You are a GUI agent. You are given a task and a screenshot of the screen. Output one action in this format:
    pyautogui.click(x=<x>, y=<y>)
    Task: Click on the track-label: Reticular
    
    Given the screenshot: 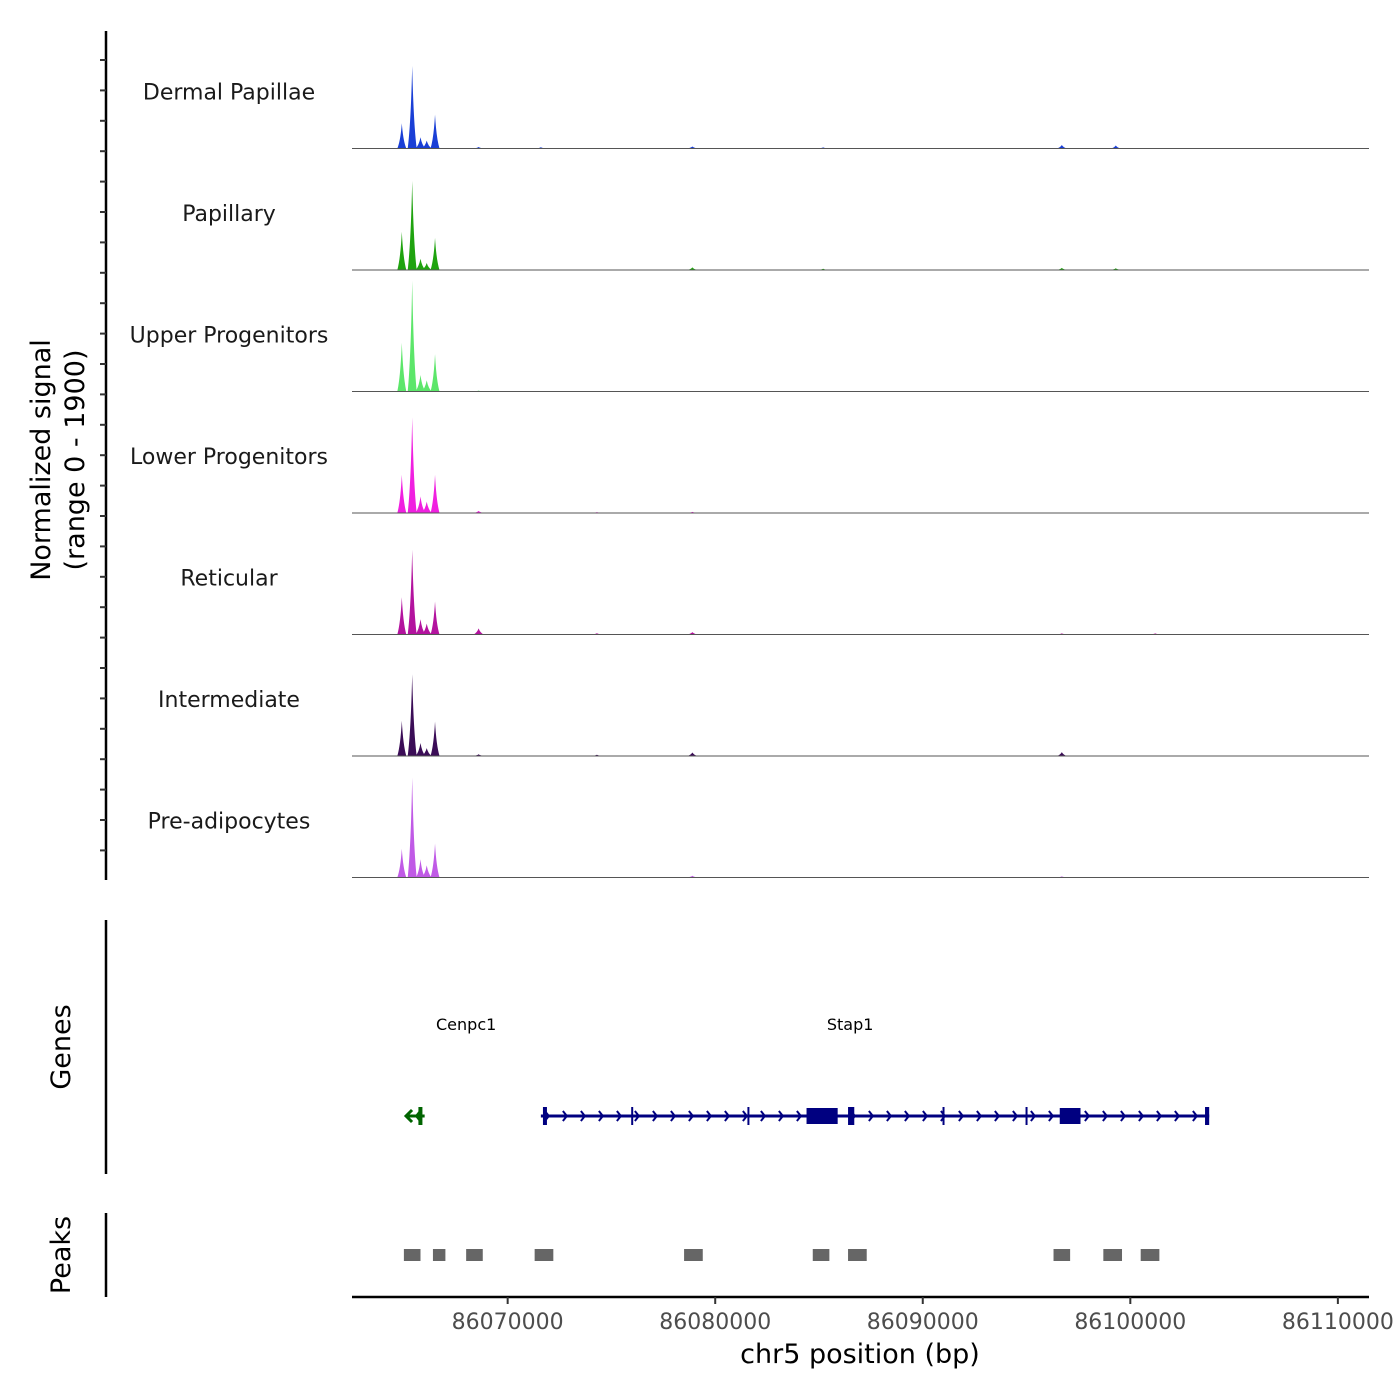 What is the action you would take?
    pyautogui.click(x=229, y=579)
    